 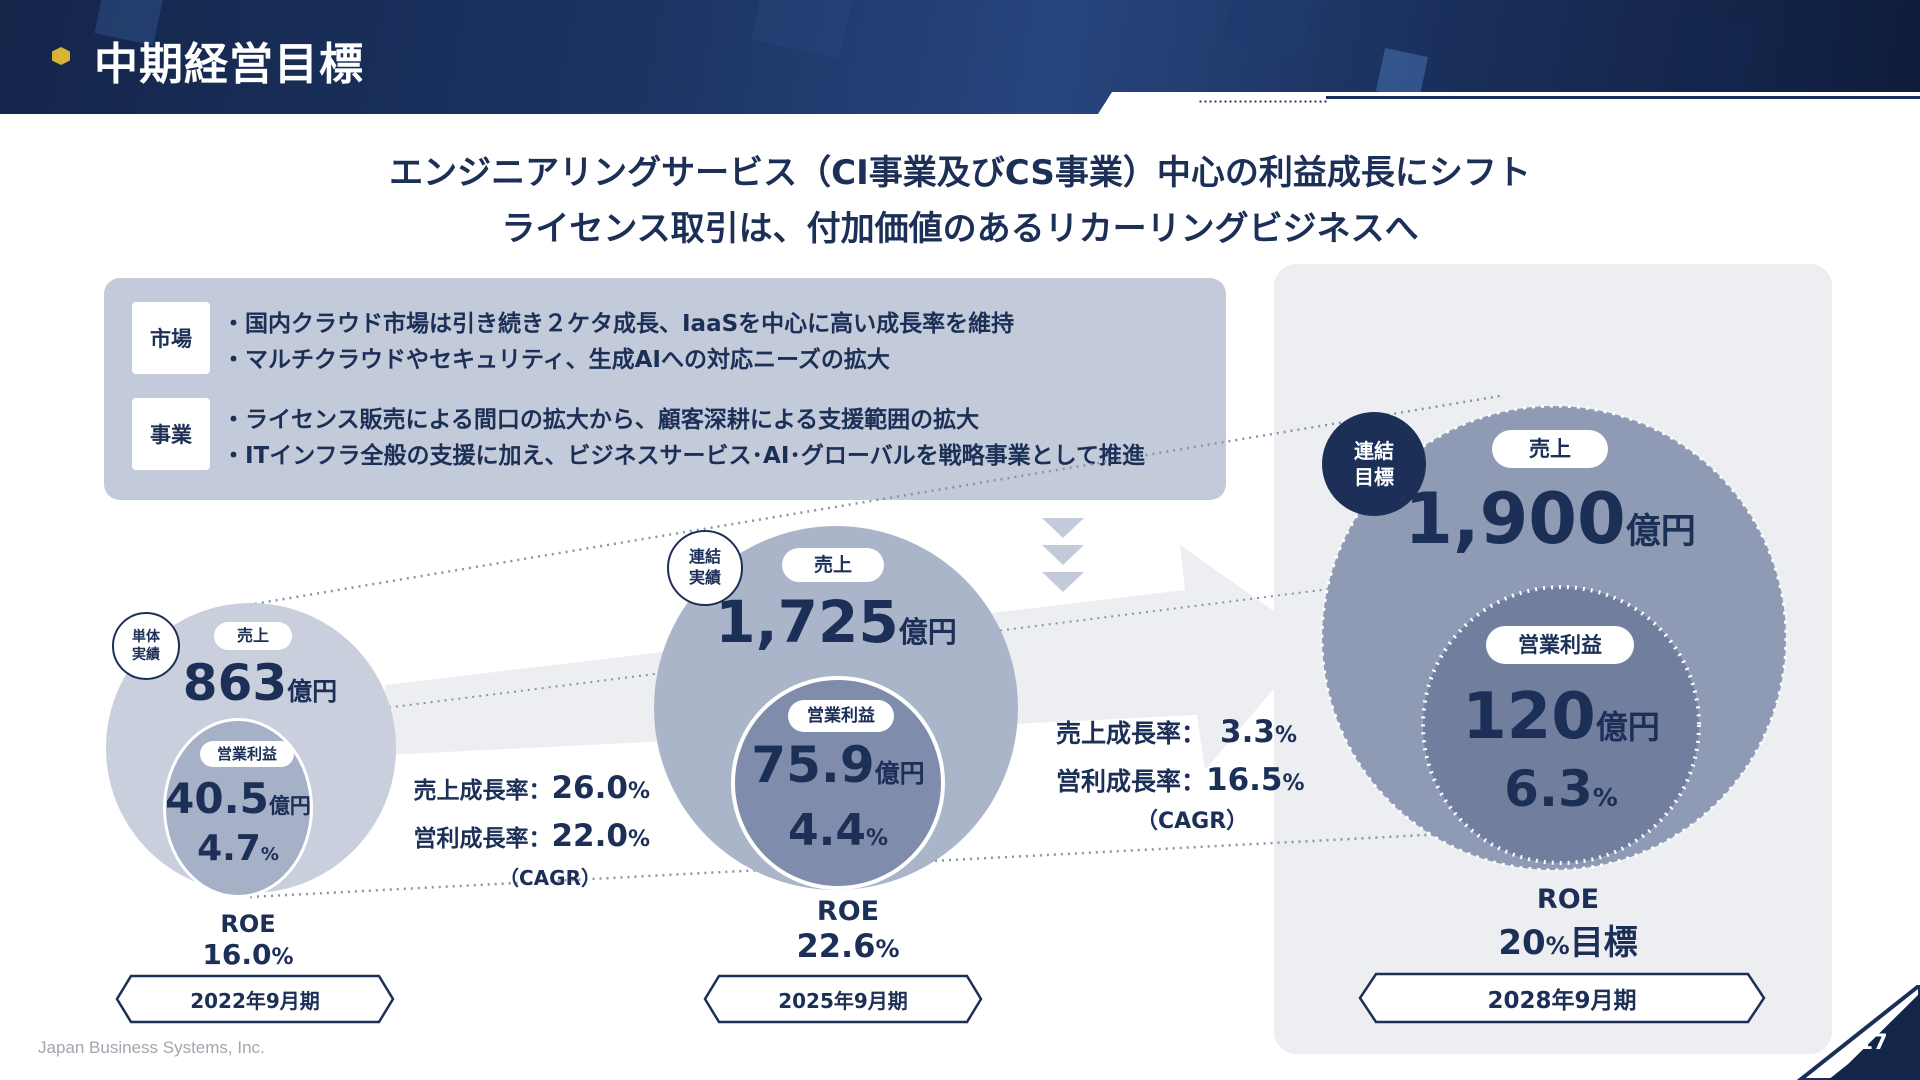 I want to click on fy2028-roe: ROE 20%目標, so click(x=1568, y=924).